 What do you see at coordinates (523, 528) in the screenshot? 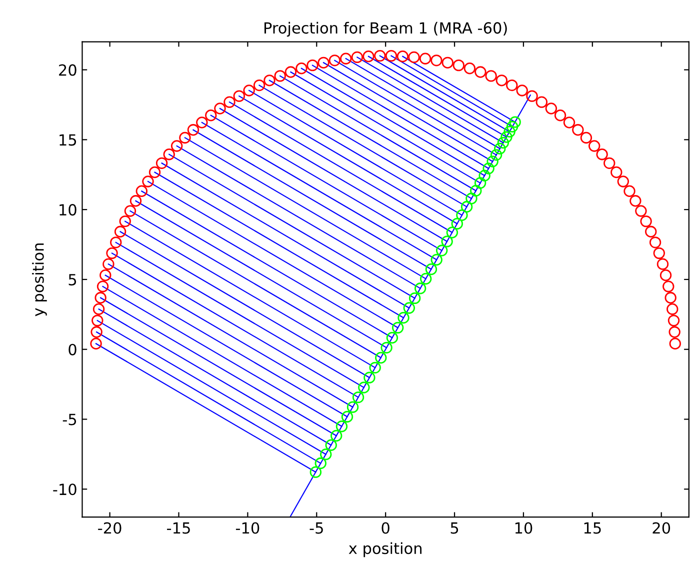
I see `x-tick-label: 10` at bounding box center [523, 528].